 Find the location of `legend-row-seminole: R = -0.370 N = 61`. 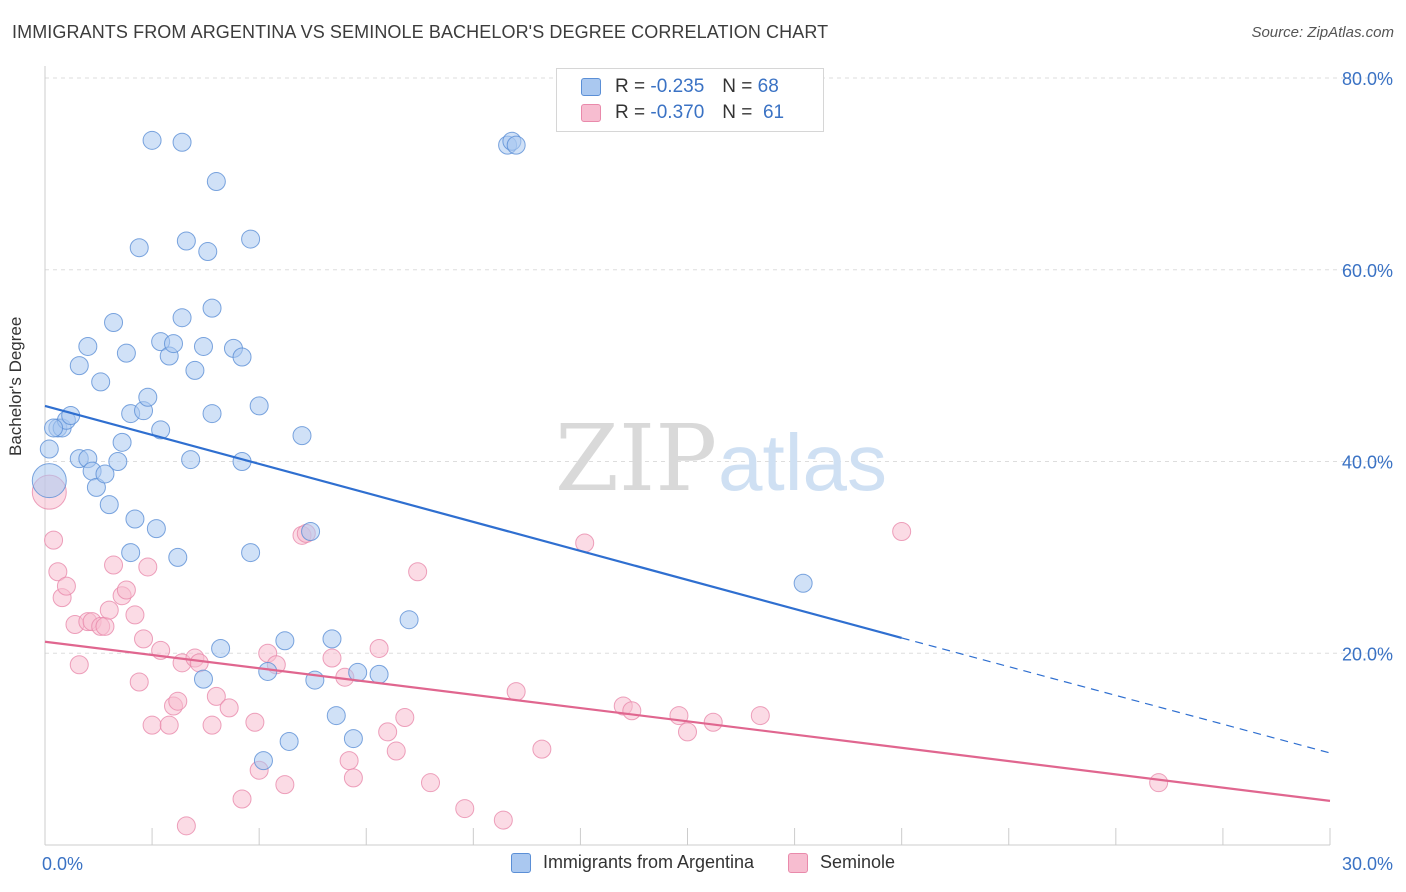

legend-row-seminole: R = -0.370 N = 61 is located at coordinates (682, 113).